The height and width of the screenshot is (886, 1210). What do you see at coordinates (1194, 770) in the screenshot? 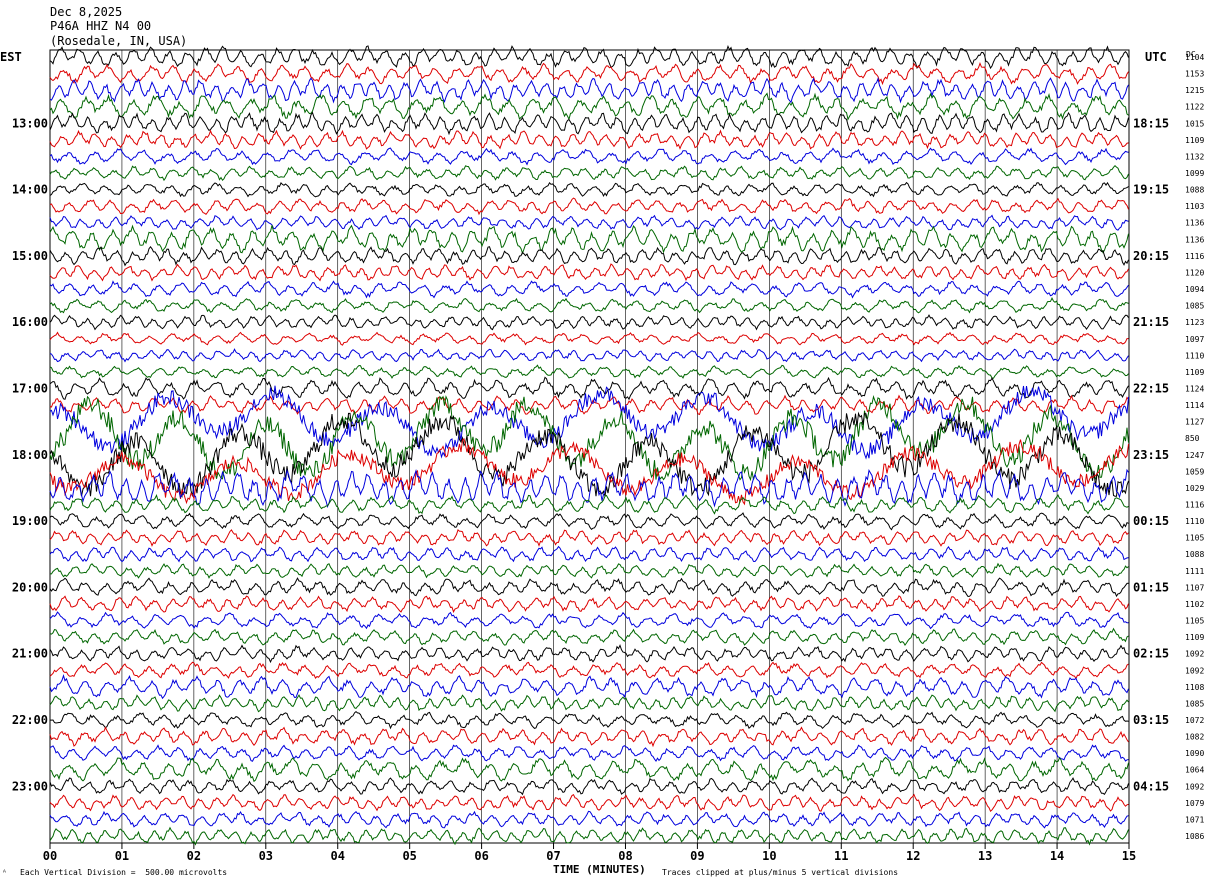
I see `dc-offset-value: 1064` at bounding box center [1194, 770].